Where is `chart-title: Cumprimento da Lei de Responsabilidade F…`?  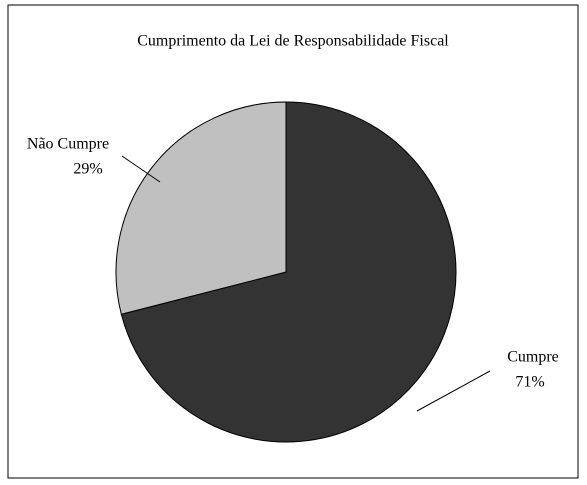
chart-title: Cumprimento da Lei de Responsabilidade F… is located at coordinates (293, 41).